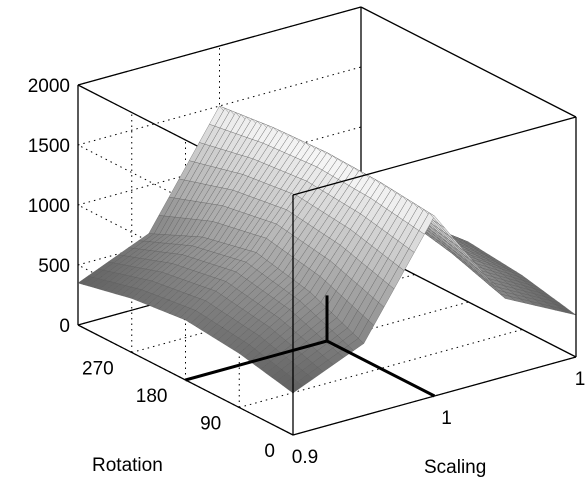 Image resolution: width=586 pixels, height=482 pixels. What do you see at coordinates (64, 326) in the screenshot?
I see `z-tick-label: 0` at bounding box center [64, 326].